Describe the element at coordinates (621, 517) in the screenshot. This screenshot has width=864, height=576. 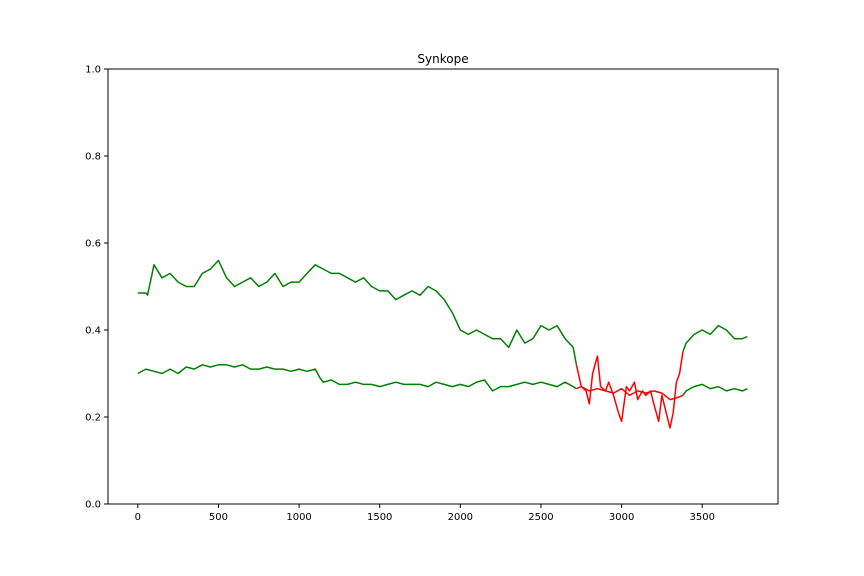
I see `x-tick-label: 3000` at that location.